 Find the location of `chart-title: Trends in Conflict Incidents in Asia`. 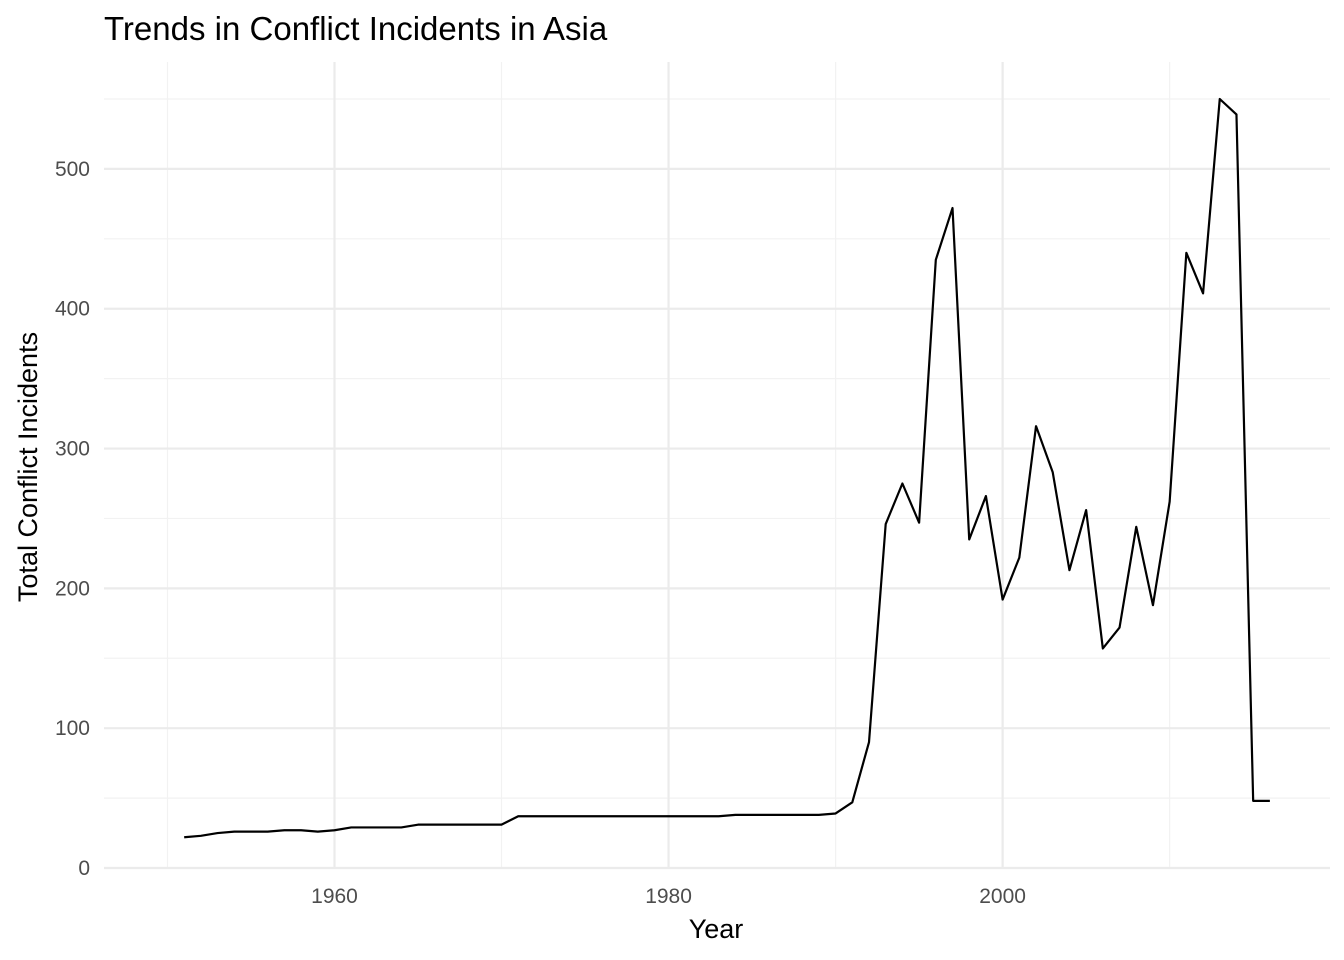

chart-title: Trends in Conflict Incidents in Asia is located at coordinates (356, 28).